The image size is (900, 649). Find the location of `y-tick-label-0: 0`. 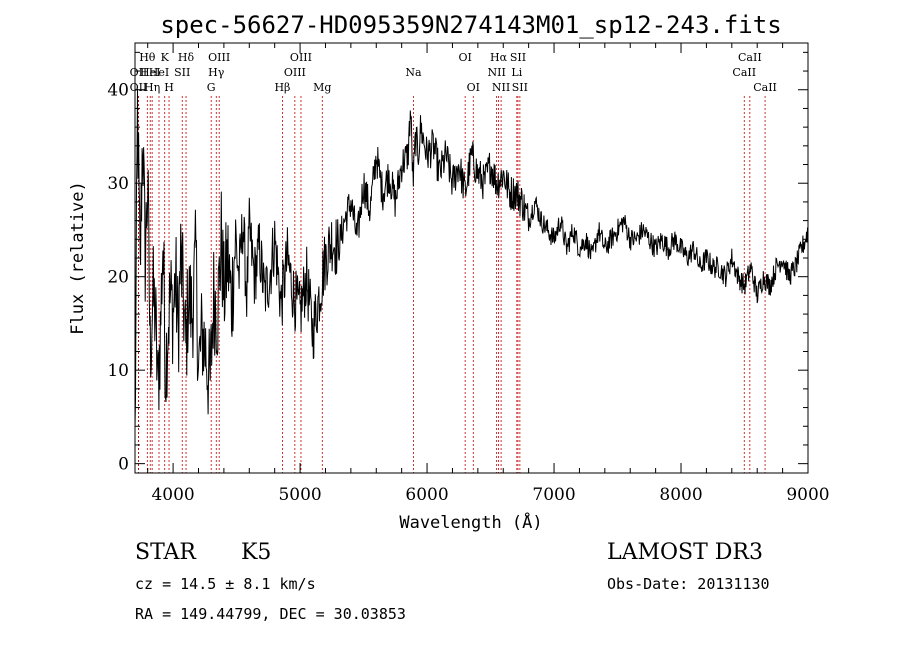

y-tick-label-0: 0 is located at coordinates (123, 465).